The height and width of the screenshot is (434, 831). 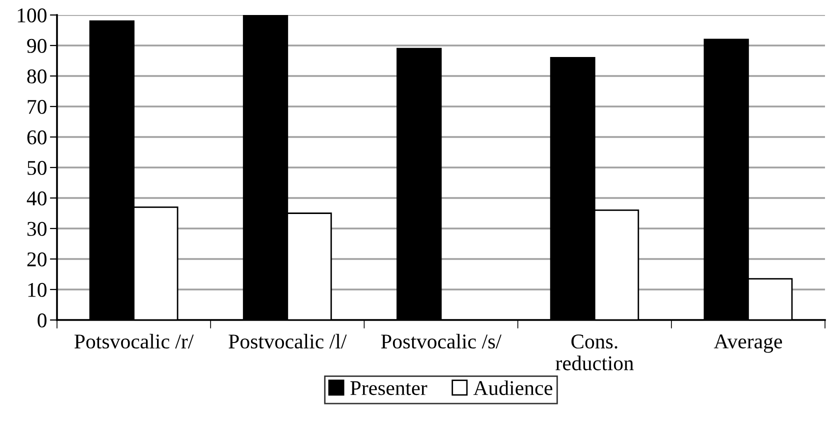 What do you see at coordinates (36, 137) in the screenshot?
I see `y-tick-label: 60` at bounding box center [36, 137].